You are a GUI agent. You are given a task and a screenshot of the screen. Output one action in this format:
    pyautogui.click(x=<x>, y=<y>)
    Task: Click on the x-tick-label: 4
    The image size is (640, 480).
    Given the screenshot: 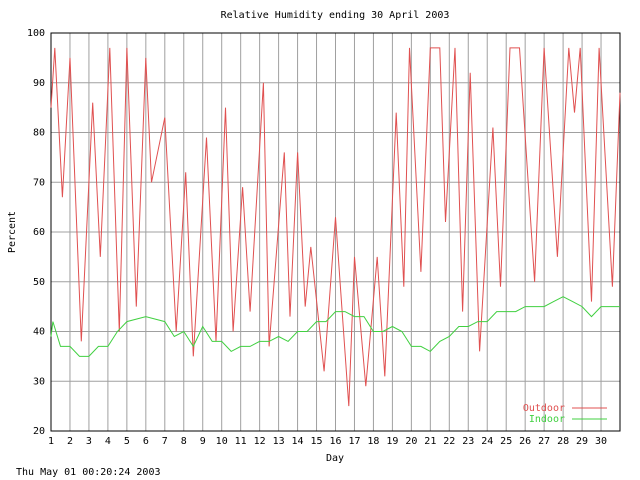 What is the action you would take?
    pyautogui.click(x=108, y=441)
    